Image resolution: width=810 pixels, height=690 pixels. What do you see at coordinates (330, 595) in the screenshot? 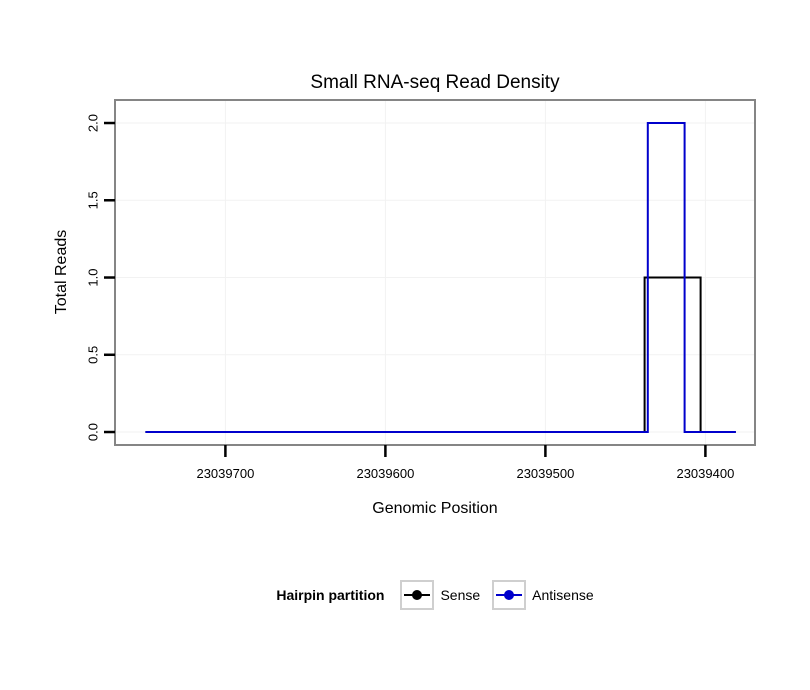
I see `legend-title: Hairpin partition` at bounding box center [330, 595].